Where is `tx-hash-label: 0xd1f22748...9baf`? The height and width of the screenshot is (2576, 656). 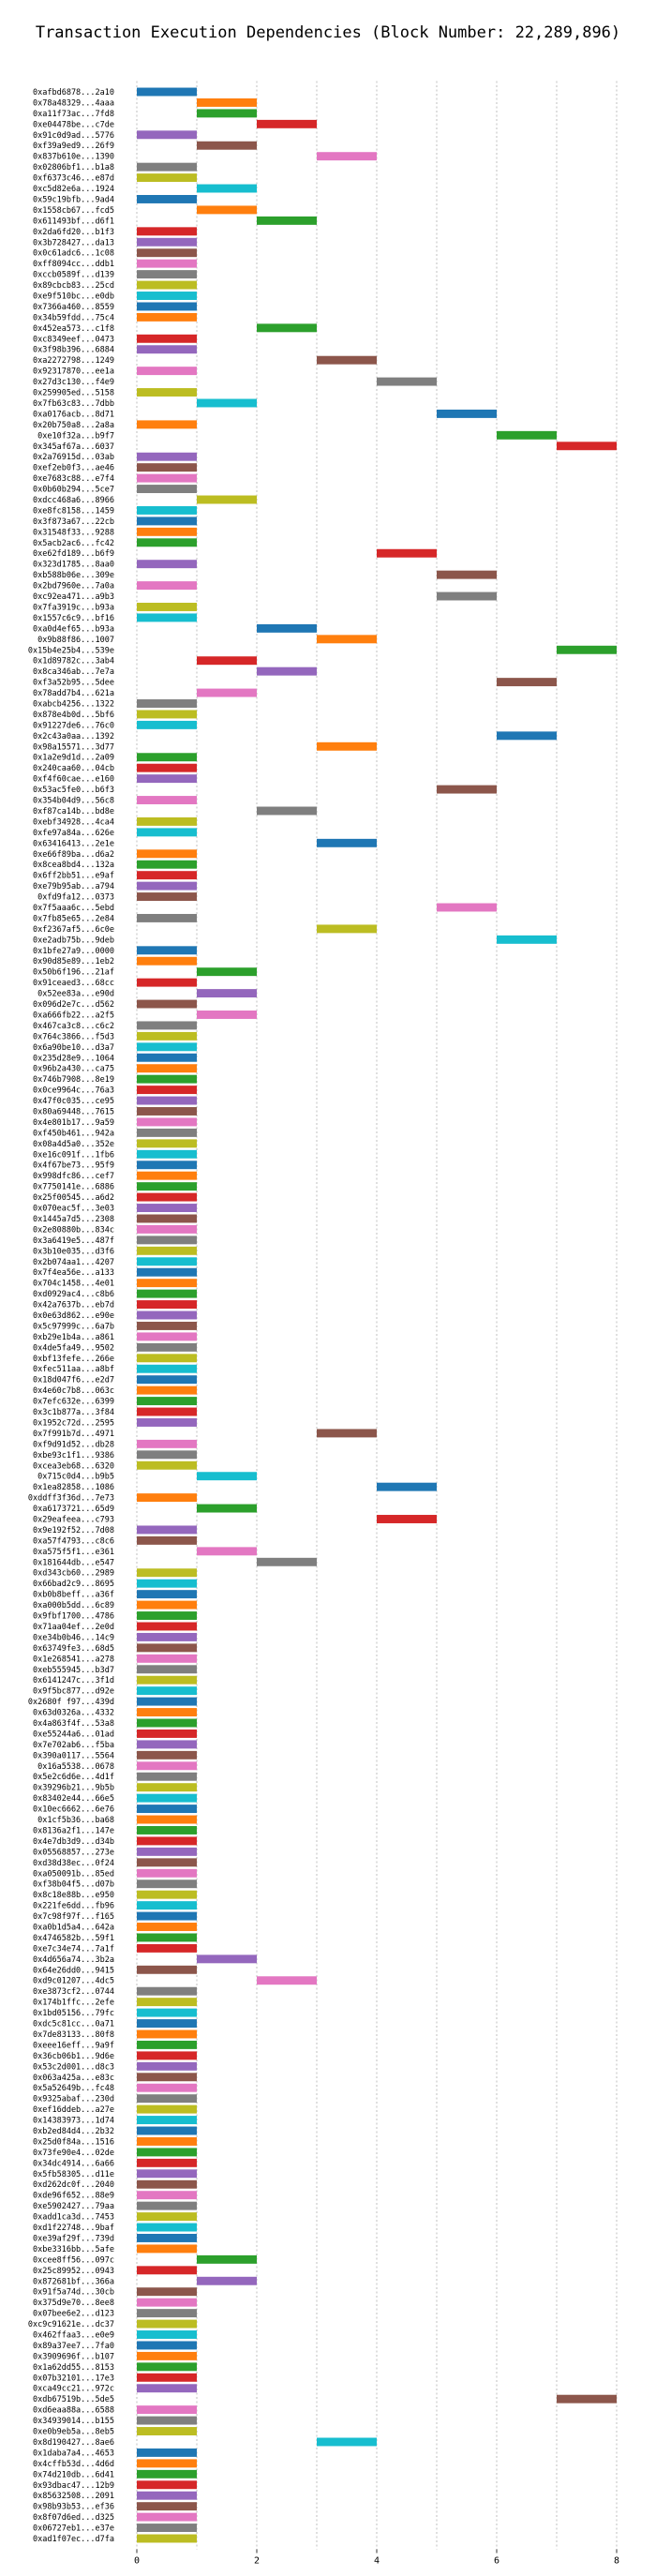
tx-hash-label: 0xd1f22748...9baf is located at coordinates (74, 2228).